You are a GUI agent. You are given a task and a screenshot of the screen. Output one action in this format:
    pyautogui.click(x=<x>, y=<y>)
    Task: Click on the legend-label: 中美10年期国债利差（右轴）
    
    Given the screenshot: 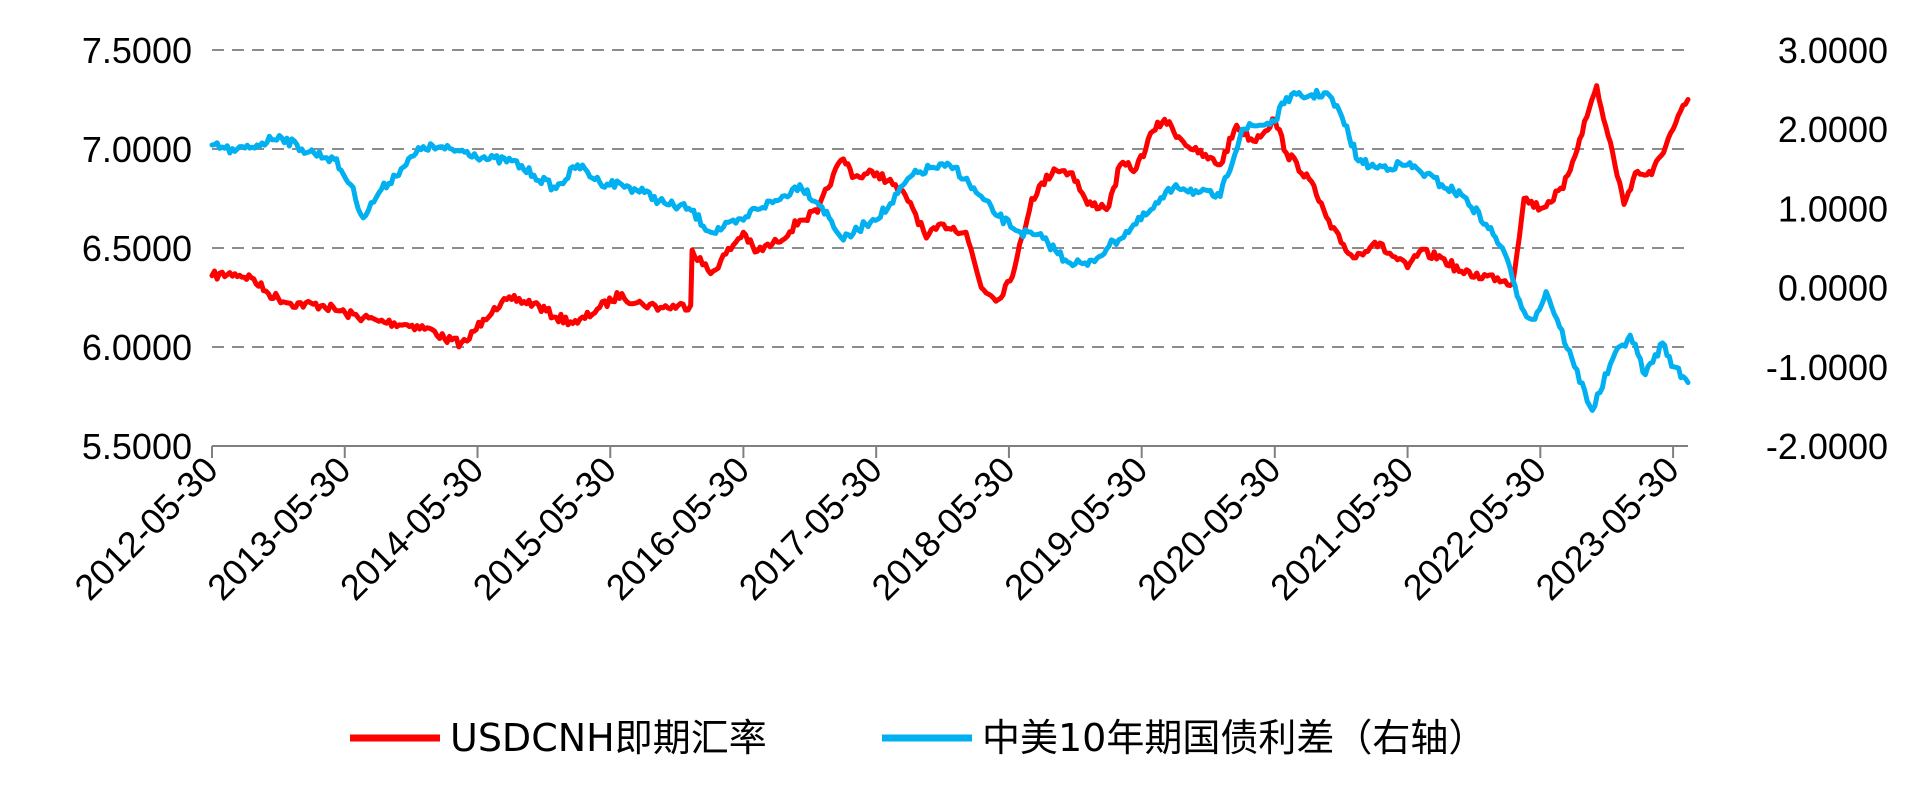 What is the action you would take?
    pyautogui.click(x=1234, y=738)
    